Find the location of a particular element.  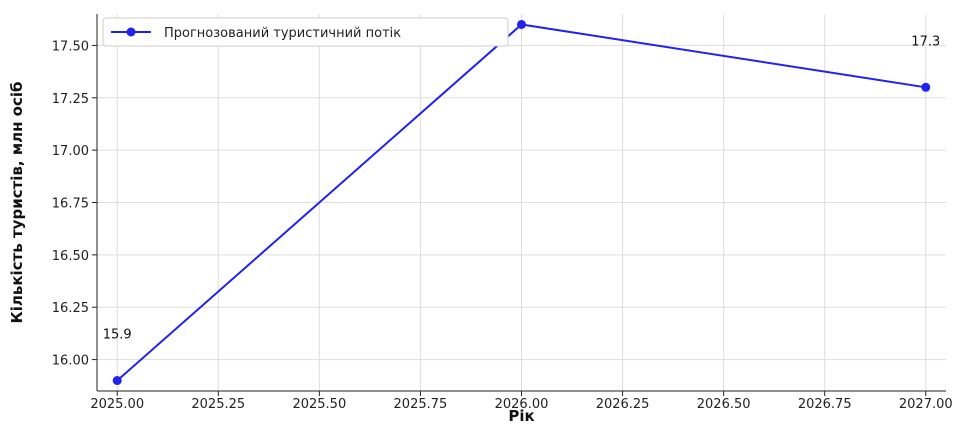

y-tick-label: 16.00 is located at coordinates (70, 361).